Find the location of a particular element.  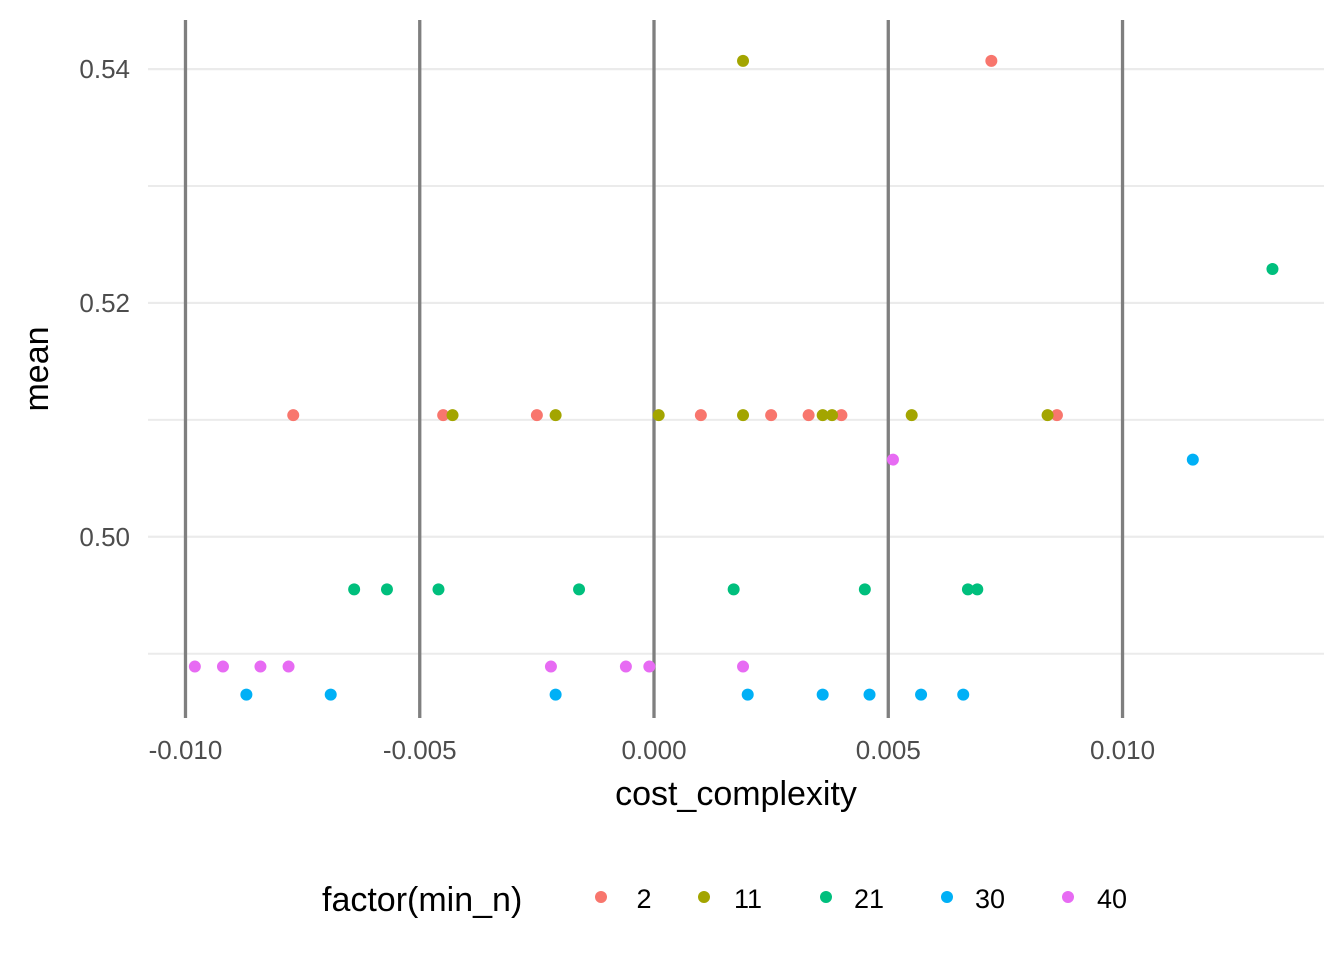

y-tick-label: 0.52 is located at coordinates (104, 303).